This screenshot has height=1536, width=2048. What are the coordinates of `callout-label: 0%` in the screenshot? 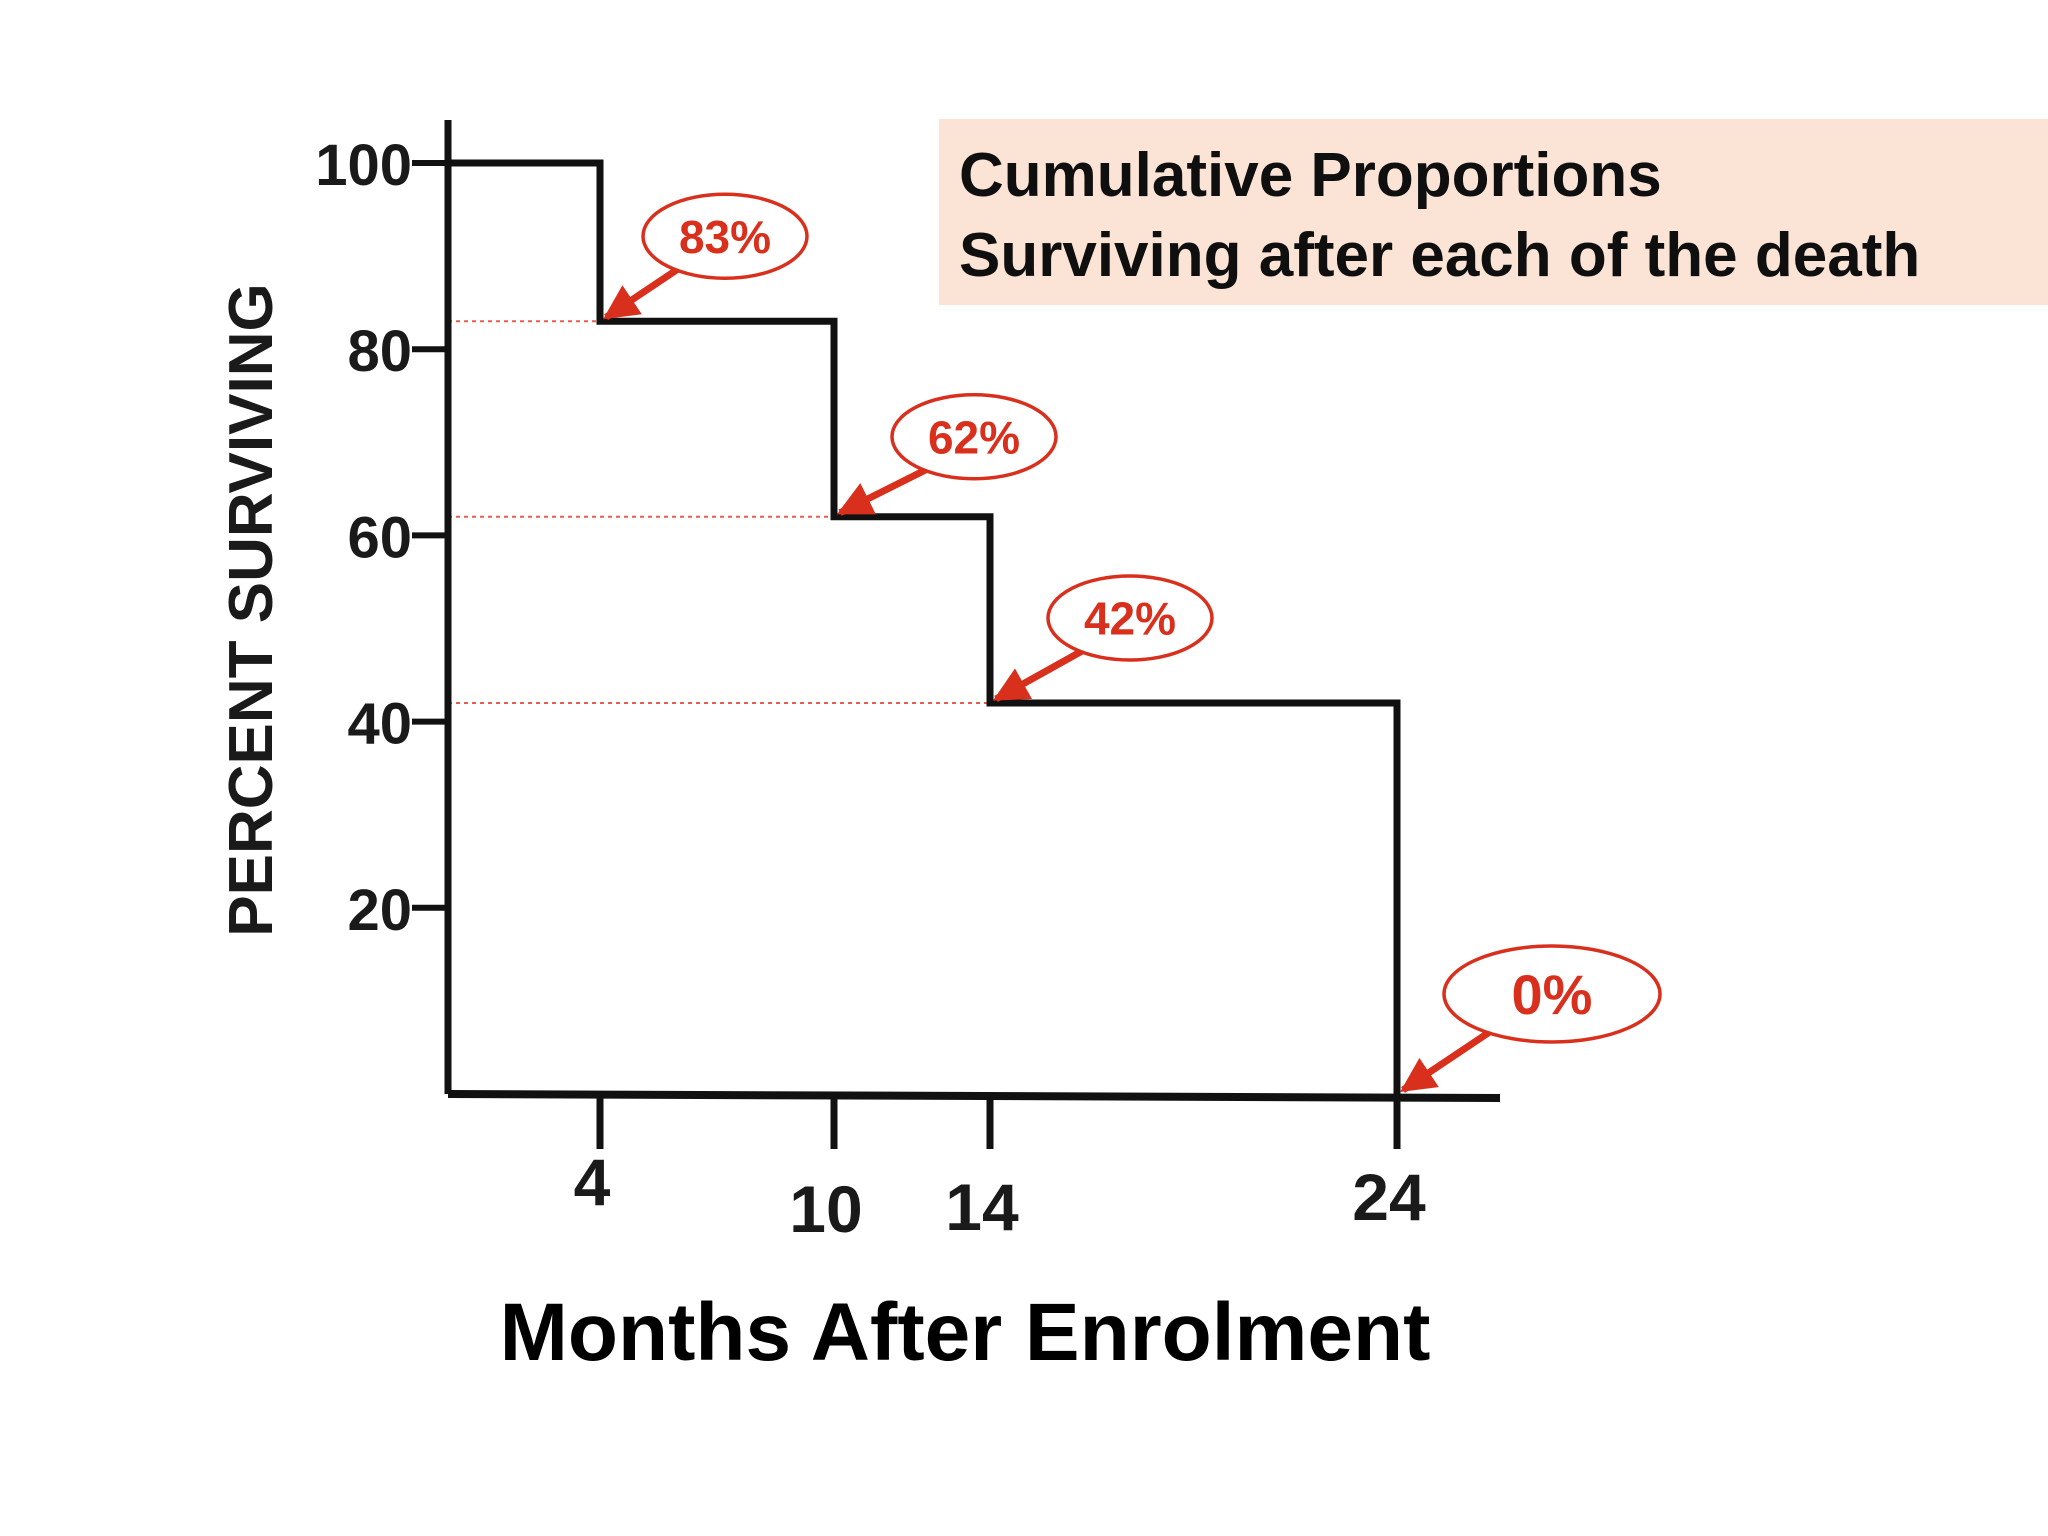 It's located at (1552, 994).